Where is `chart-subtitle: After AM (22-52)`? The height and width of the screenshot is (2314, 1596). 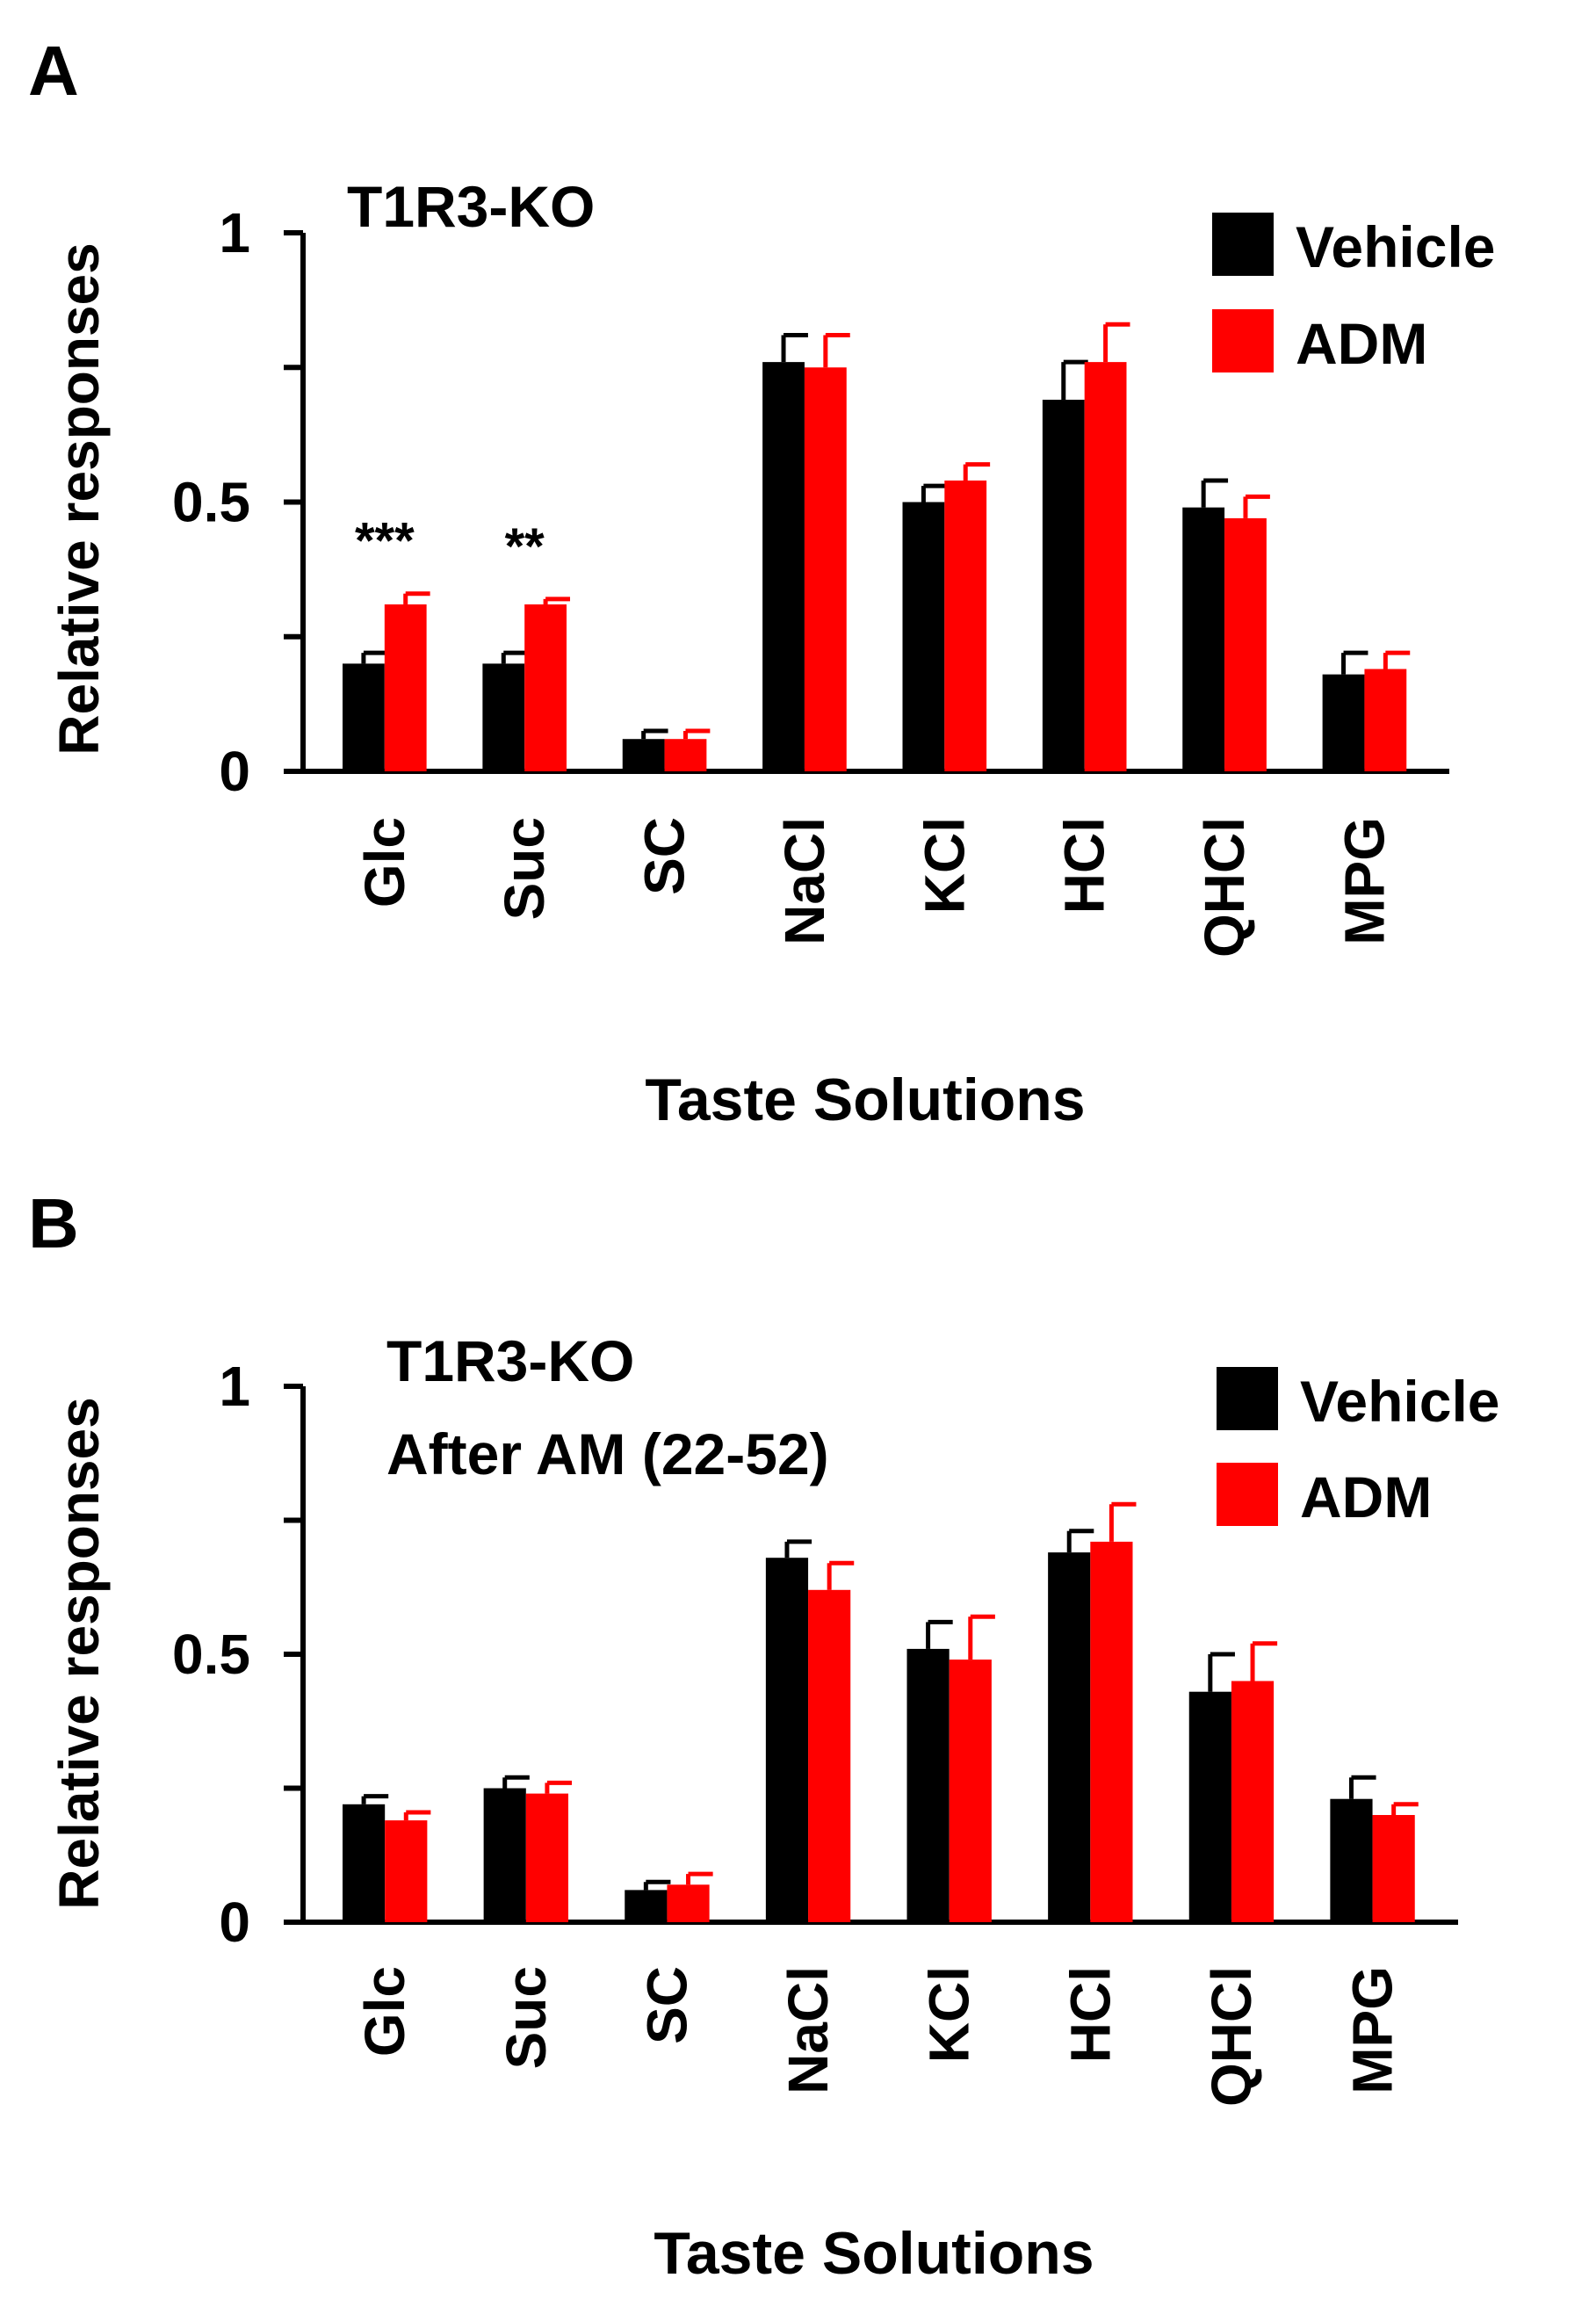
chart-subtitle: After AM (22-52) is located at coordinates (608, 1453).